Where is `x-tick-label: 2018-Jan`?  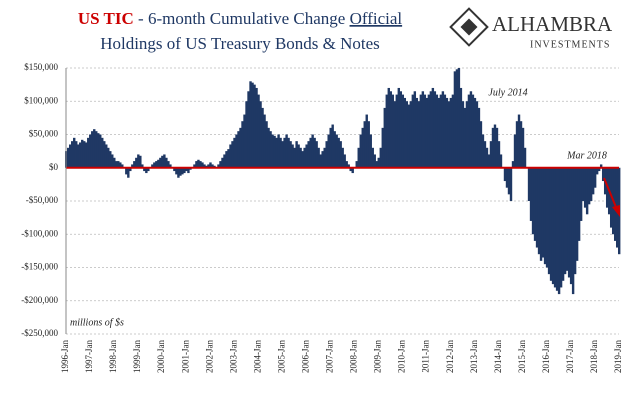 x-tick-label: 2018-Jan is located at coordinates (594, 356).